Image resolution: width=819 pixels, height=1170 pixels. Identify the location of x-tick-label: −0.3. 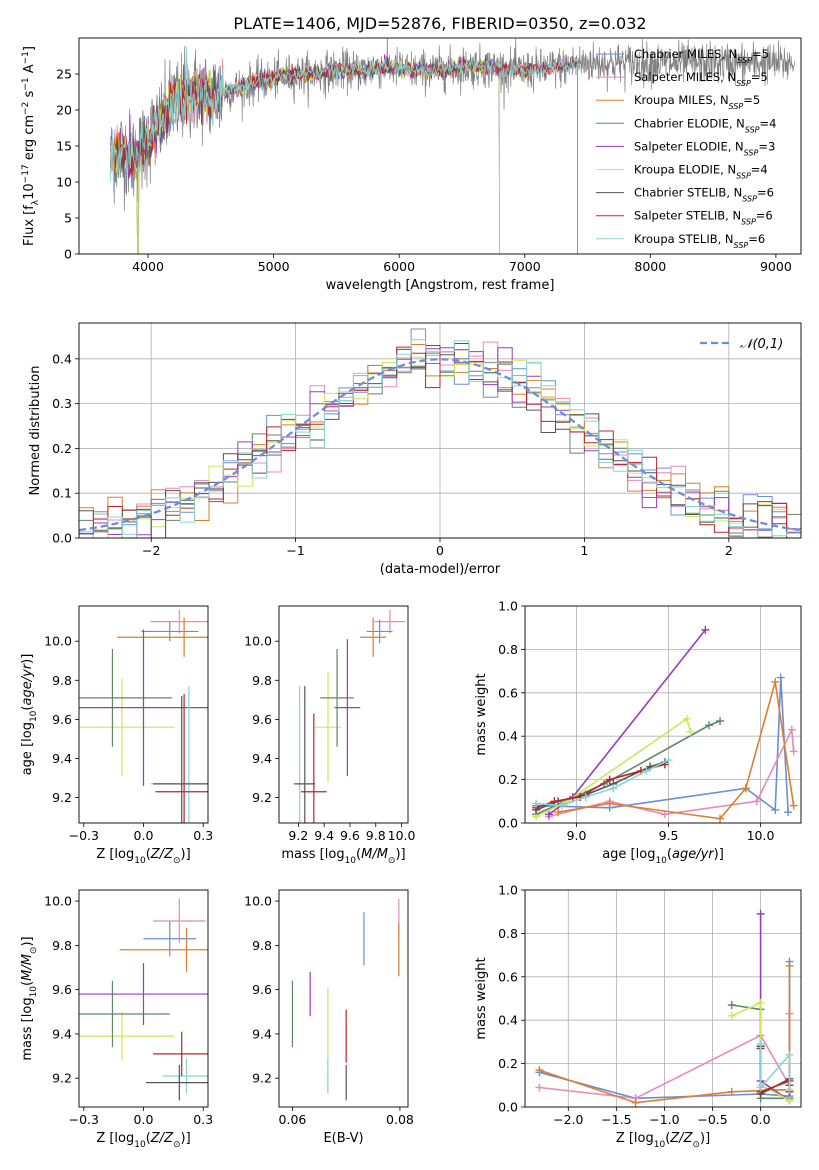
(84, 835).